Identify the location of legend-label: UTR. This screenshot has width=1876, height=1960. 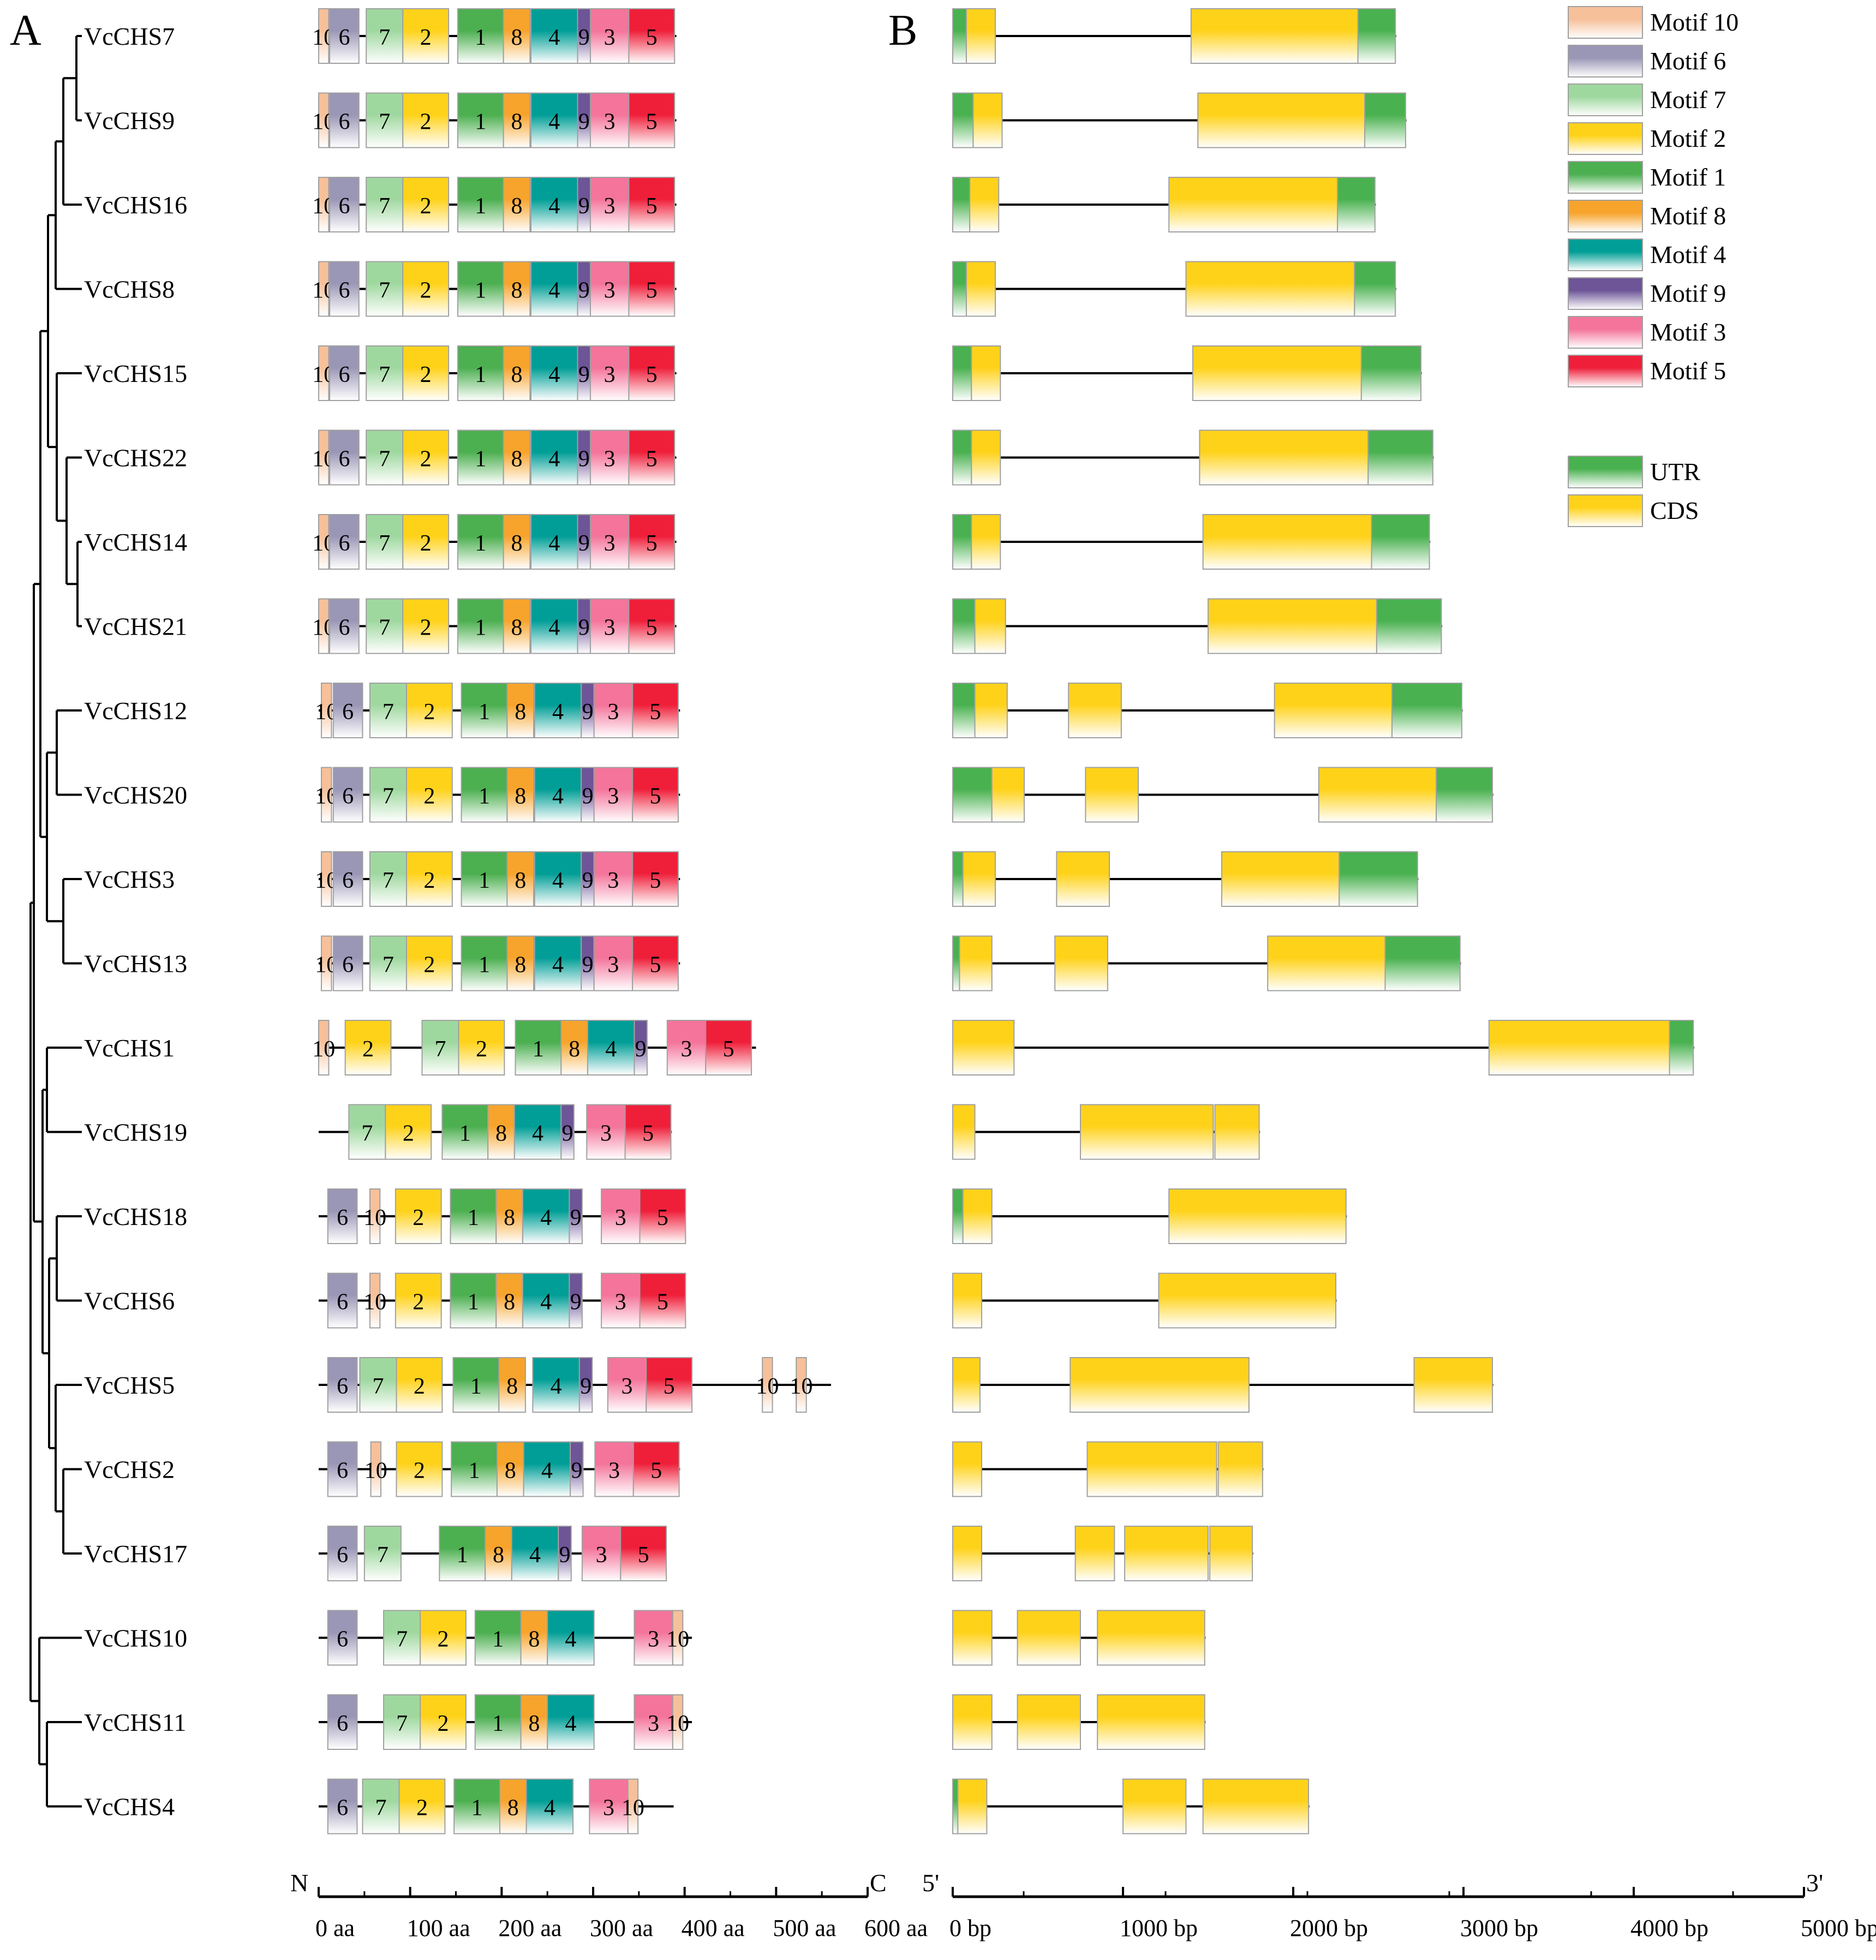
(1675, 472).